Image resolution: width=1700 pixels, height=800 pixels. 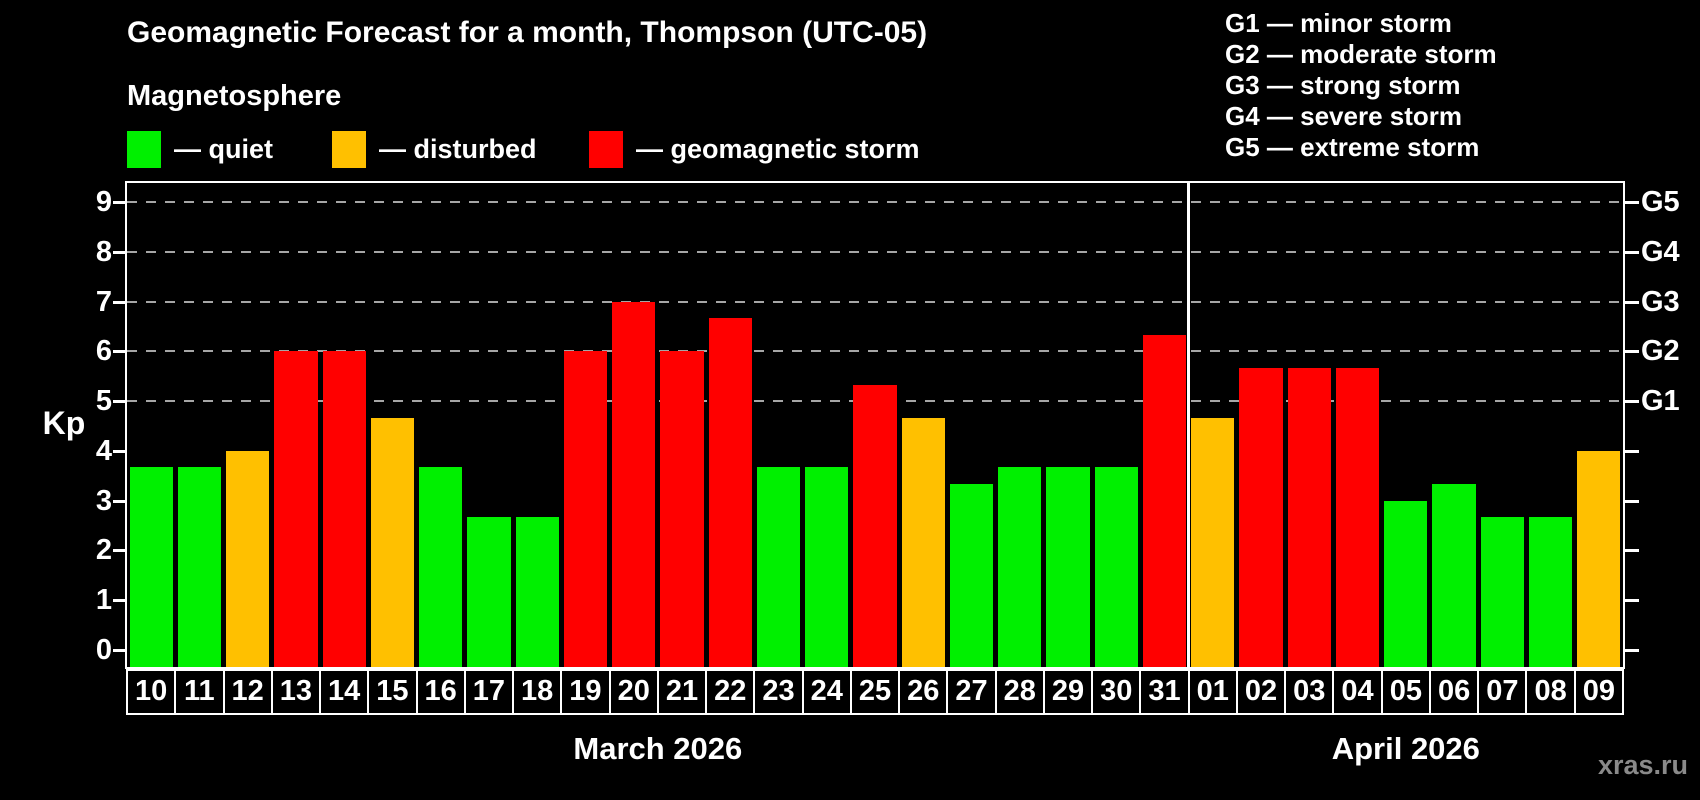 What do you see at coordinates (458, 148) in the screenshot?
I see `legend-label-disturbed: — disturbed` at bounding box center [458, 148].